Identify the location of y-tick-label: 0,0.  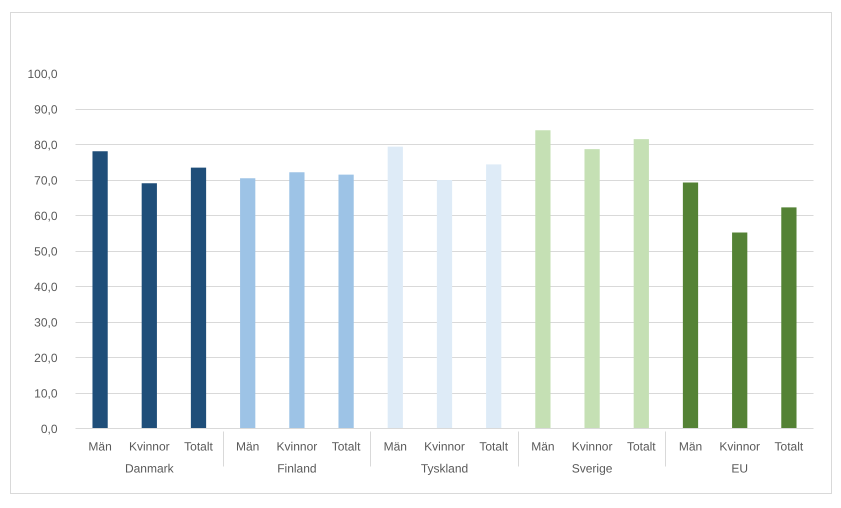
(49, 429).